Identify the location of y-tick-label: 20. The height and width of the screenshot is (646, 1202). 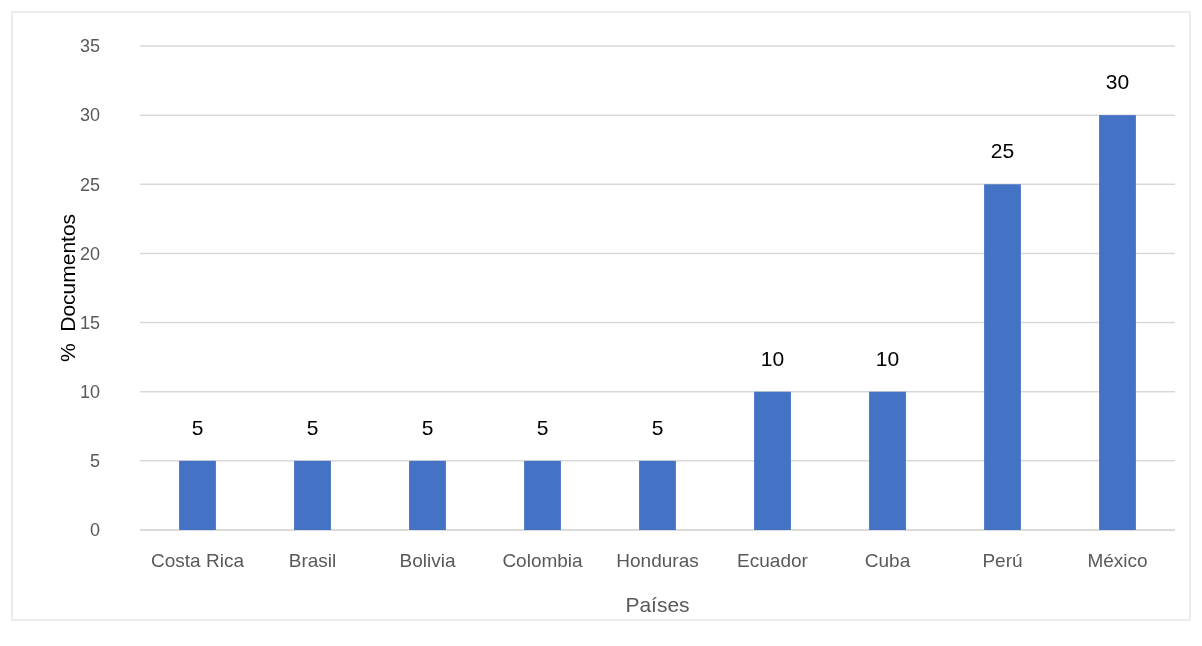
(89, 253).